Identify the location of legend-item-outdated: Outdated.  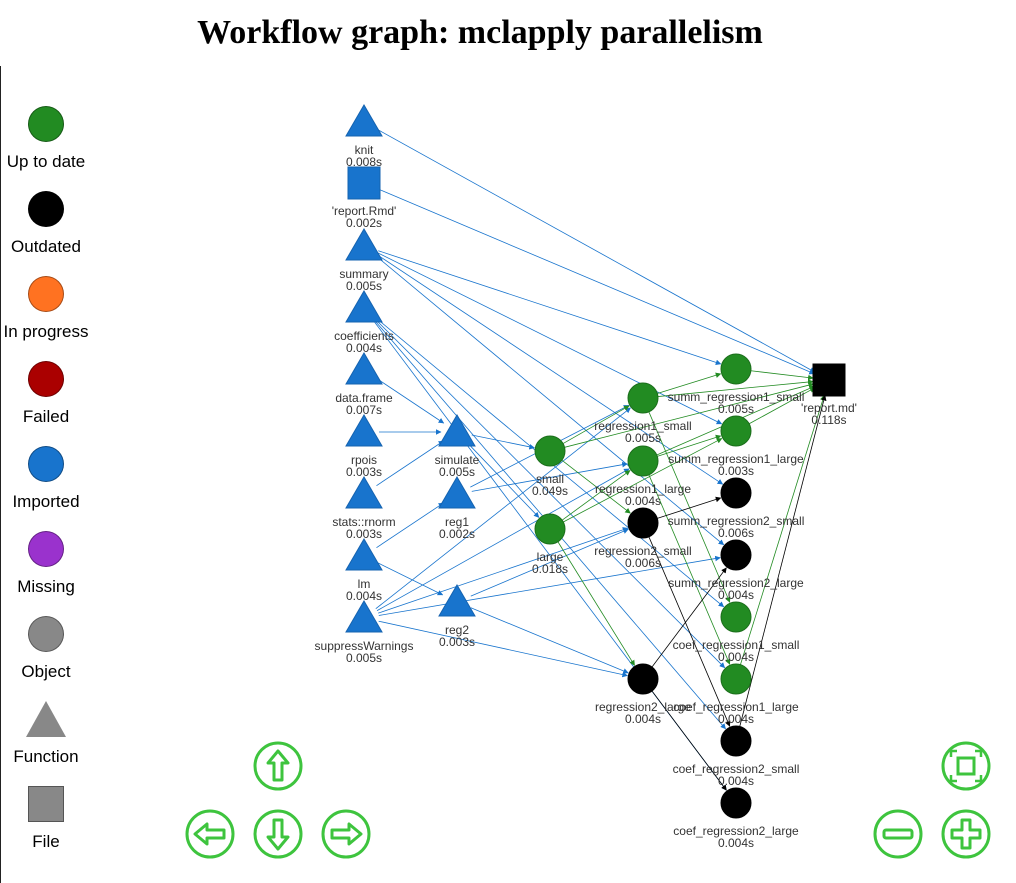
(46, 223).